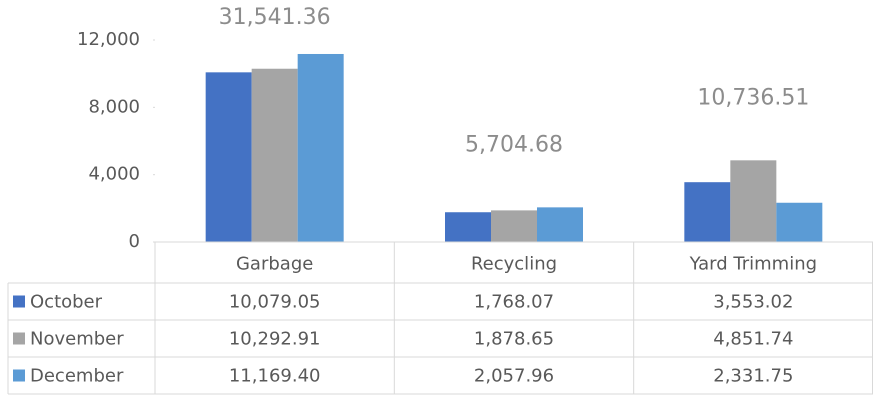  What do you see at coordinates (753, 264) in the screenshot?
I see `x-tick-label: Yard Trimming` at bounding box center [753, 264].